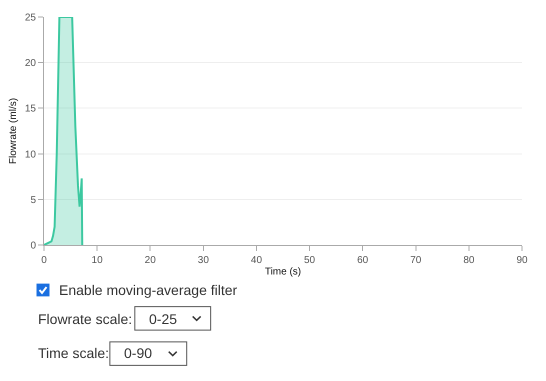 The image size is (546, 381). Describe the element at coordinates (310, 260) in the screenshot. I see `x-tick-label: 50` at that location.